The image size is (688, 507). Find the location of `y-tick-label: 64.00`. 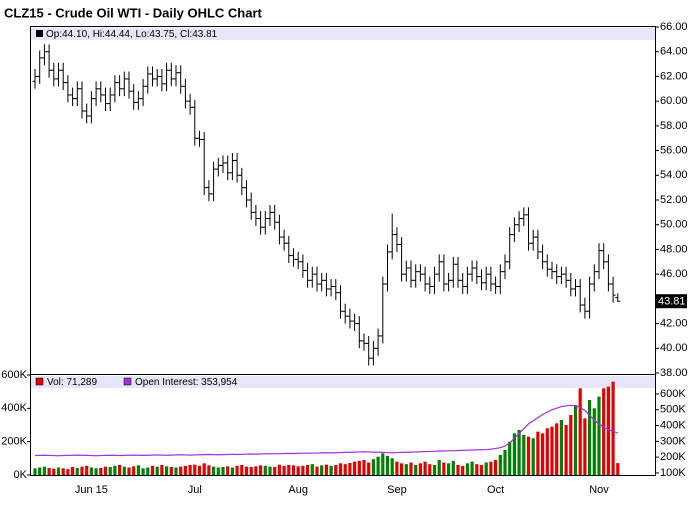

y-tick-label: 64.00 is located at coordinates (674, 52).